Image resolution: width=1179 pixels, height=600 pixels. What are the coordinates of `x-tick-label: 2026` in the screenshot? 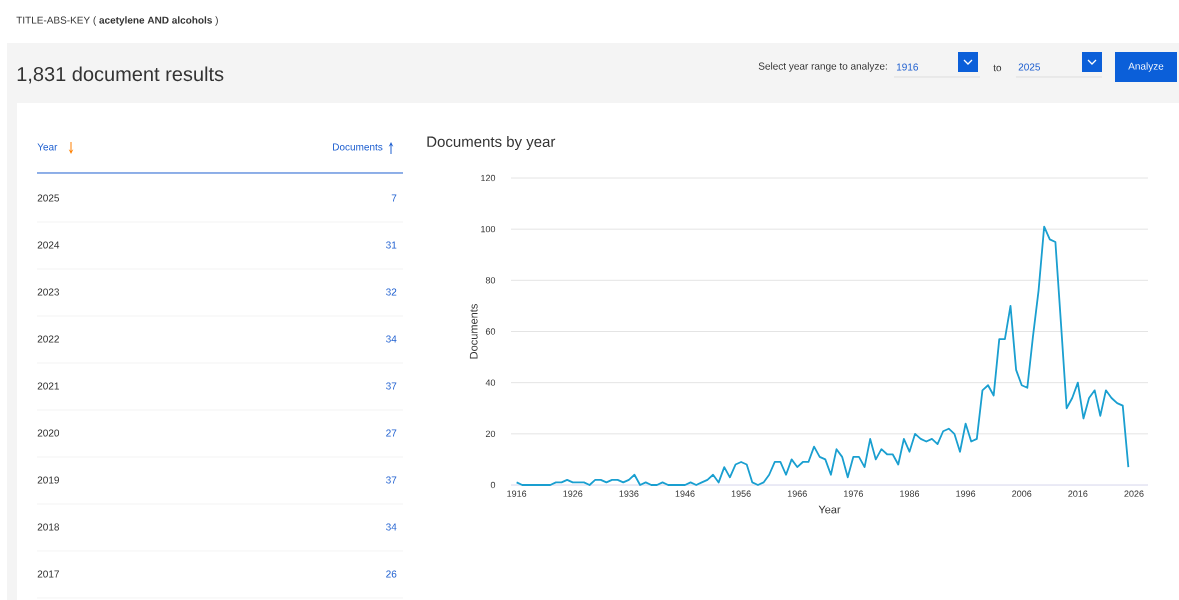 It's located at (1134, 493).